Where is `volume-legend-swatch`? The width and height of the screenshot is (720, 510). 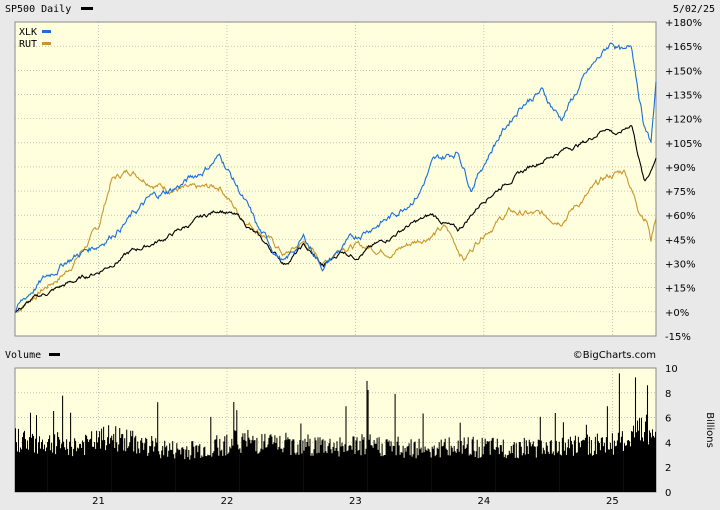
volume-legend-swatch is located at coordinates (54, 354).